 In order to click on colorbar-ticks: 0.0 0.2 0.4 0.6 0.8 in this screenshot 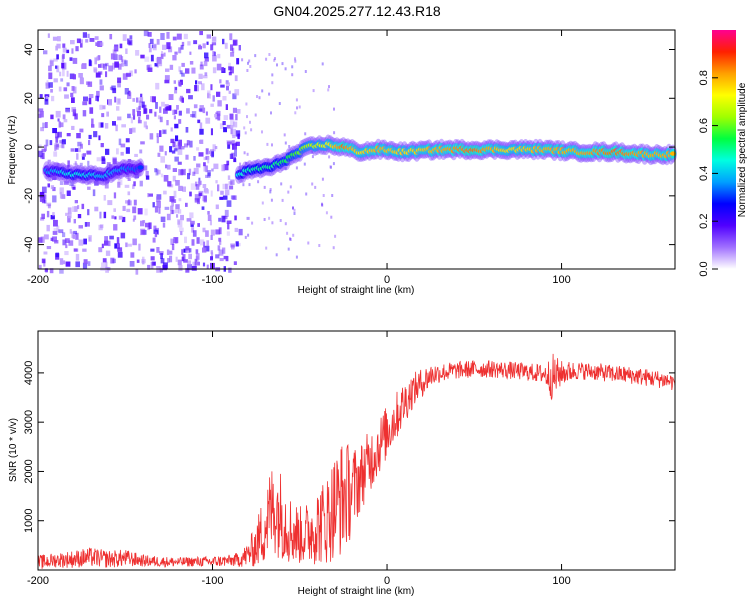, I will do `click(708, 173)`.